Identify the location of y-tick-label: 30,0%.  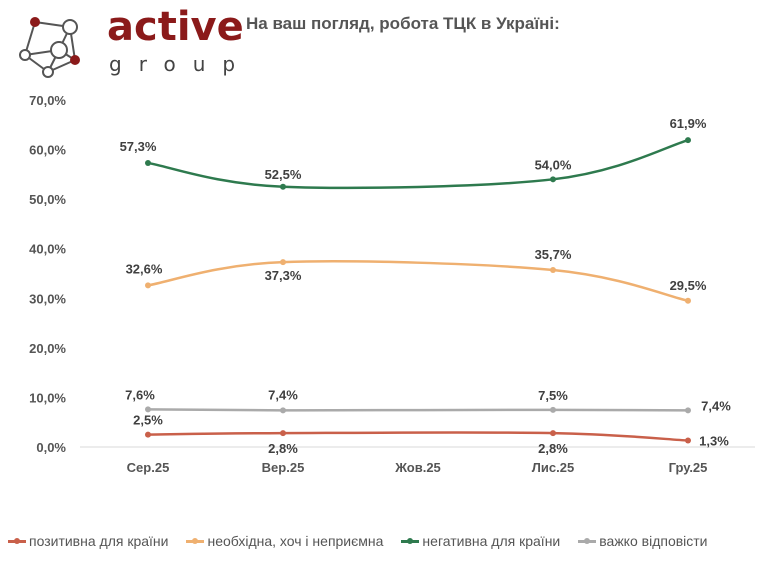
(47, 298).